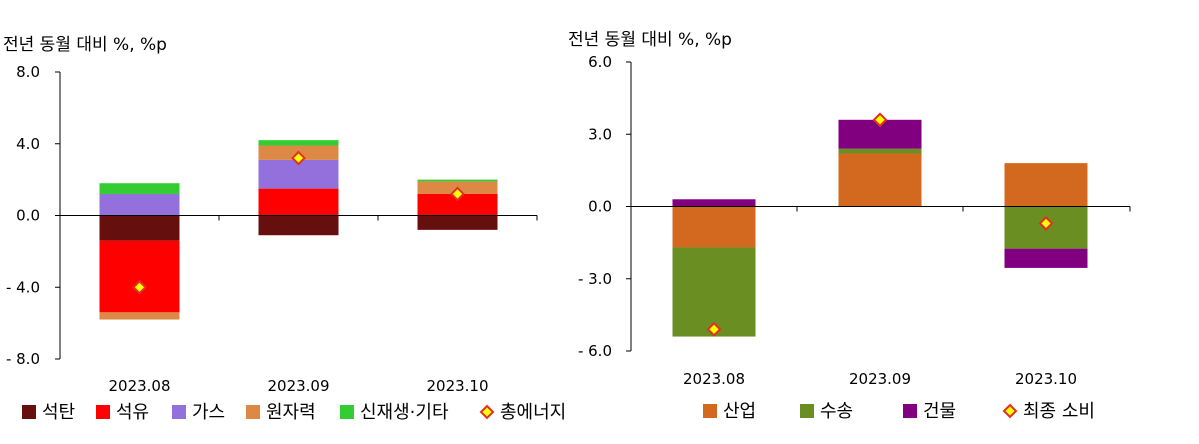  What do you see at coordinates (58, 412) in the screenshot?
I see `legend-label: 석탄` at bounding box center [58, 412].